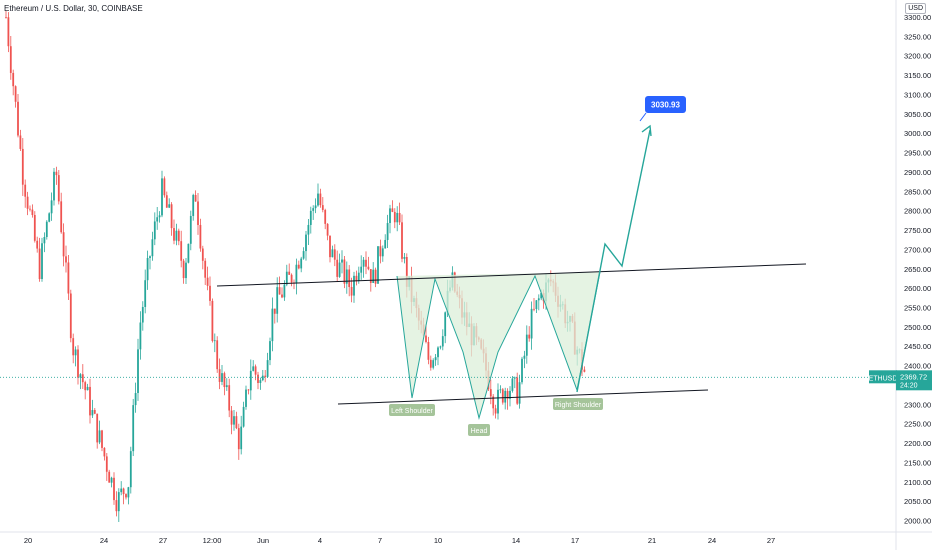 This screenshot has height=550, width=932. Describe the element at coordinates (917, 133) in the screenshot. I see `y-tick-label: 3000.00` at that location.